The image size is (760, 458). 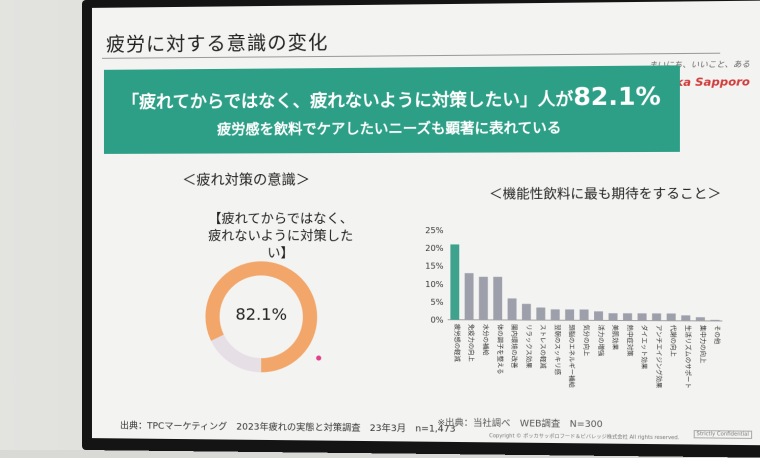 What do you see at coordinates (434, 266) in the screenshot?
I see `y-tick-label: 15%` at bounding box center [434, 266].